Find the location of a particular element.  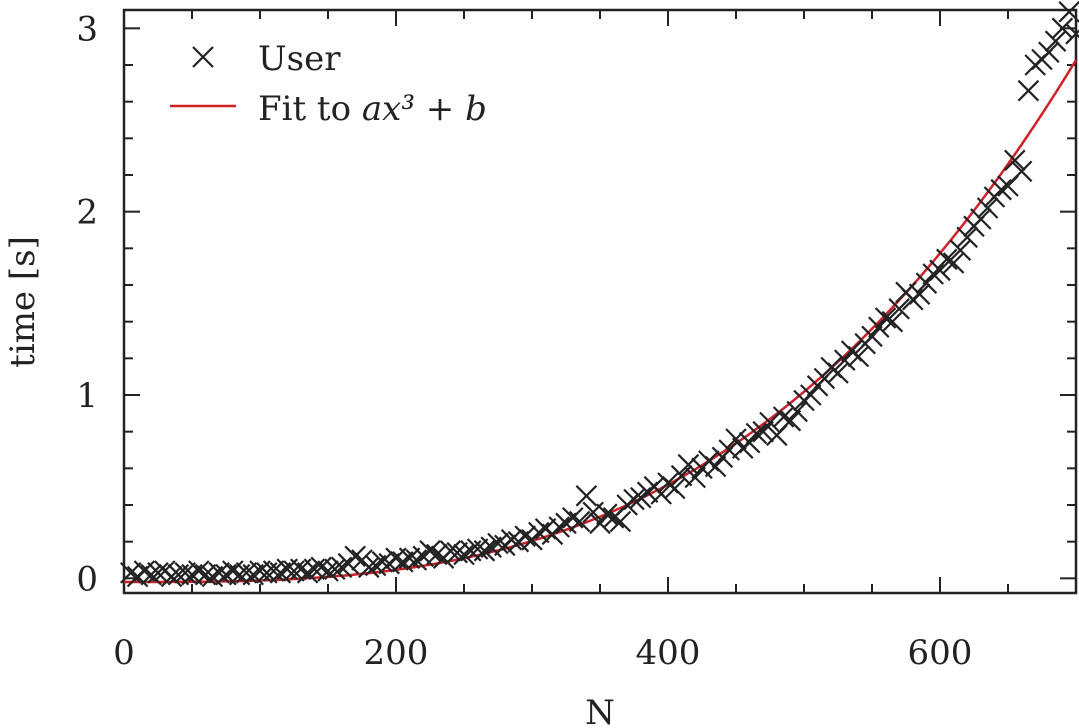

legend-label-fit-math: ax³ + b is located at coordinates (424, 109).